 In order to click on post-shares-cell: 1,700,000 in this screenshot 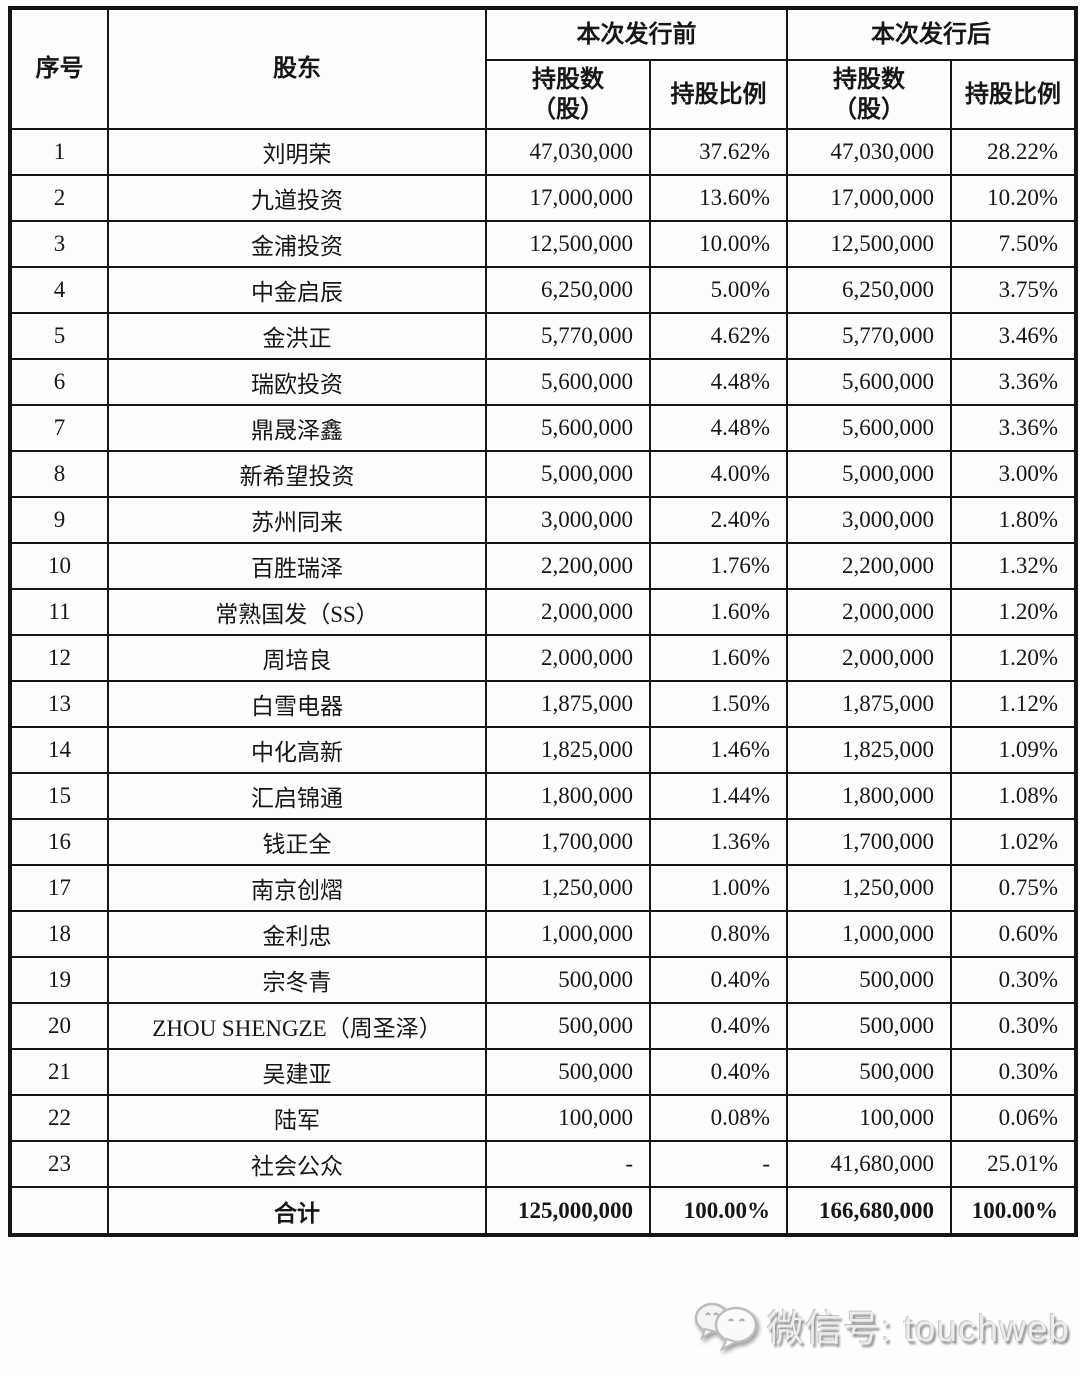, I will do `click(869, 842)`.